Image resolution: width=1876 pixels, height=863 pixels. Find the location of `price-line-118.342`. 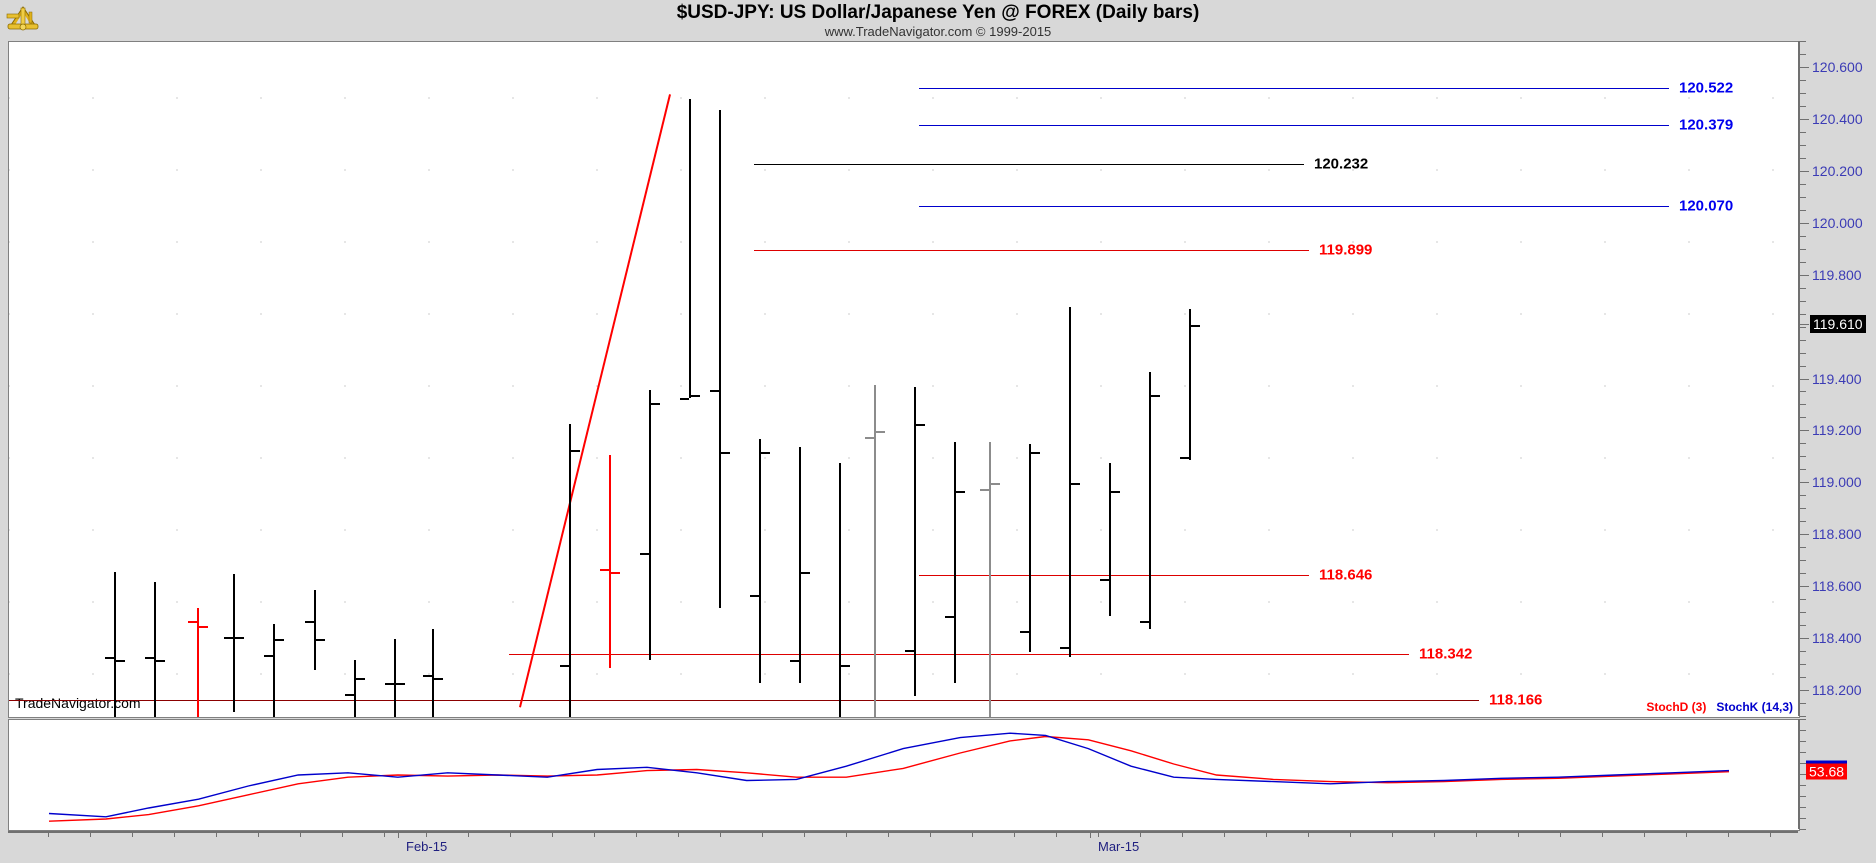

price-line-118.342 is located at coordinates (959, 655).